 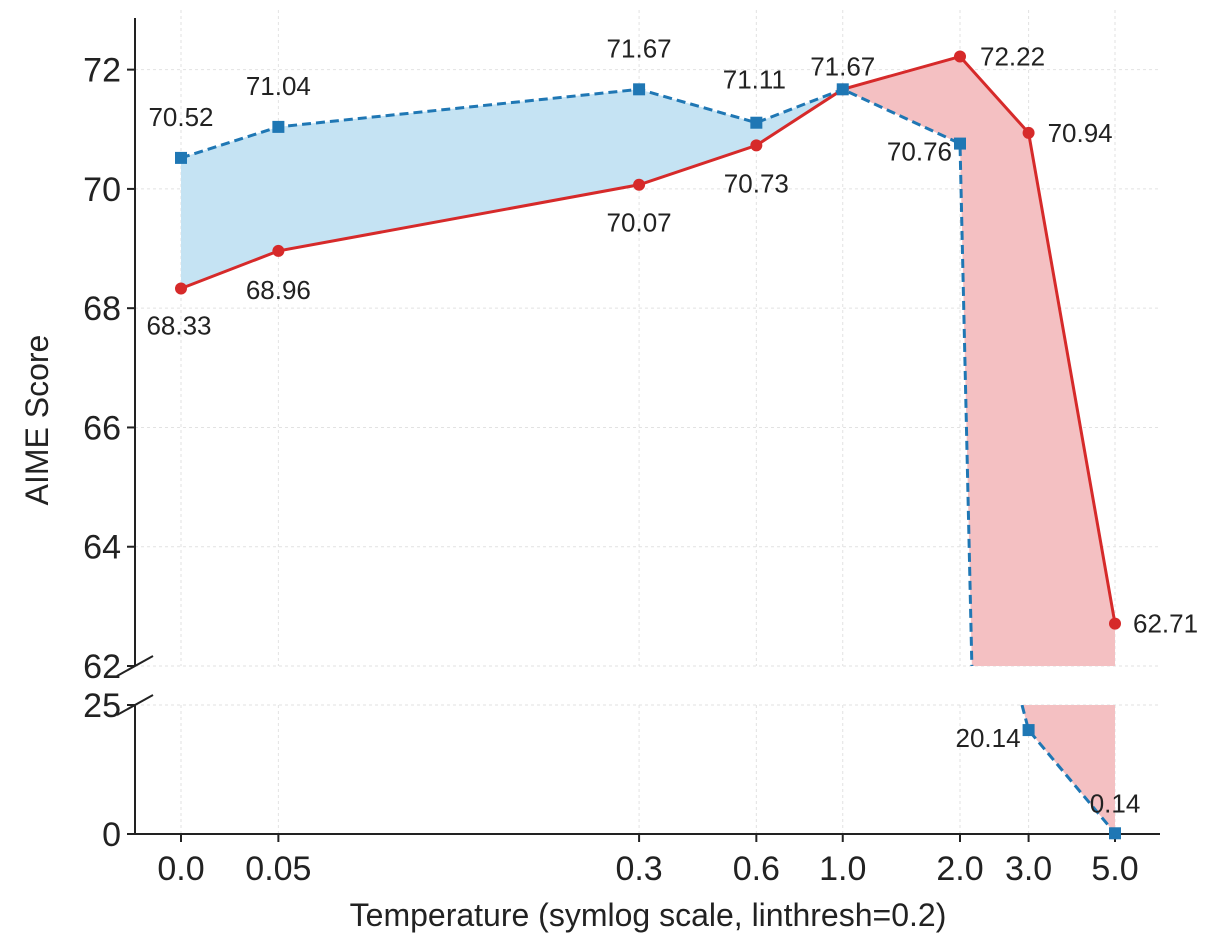 What do you see at coordinates (639, 223) in the screenshot?
I see `red-data-label: 70.07` at bounding box center [639, 223].